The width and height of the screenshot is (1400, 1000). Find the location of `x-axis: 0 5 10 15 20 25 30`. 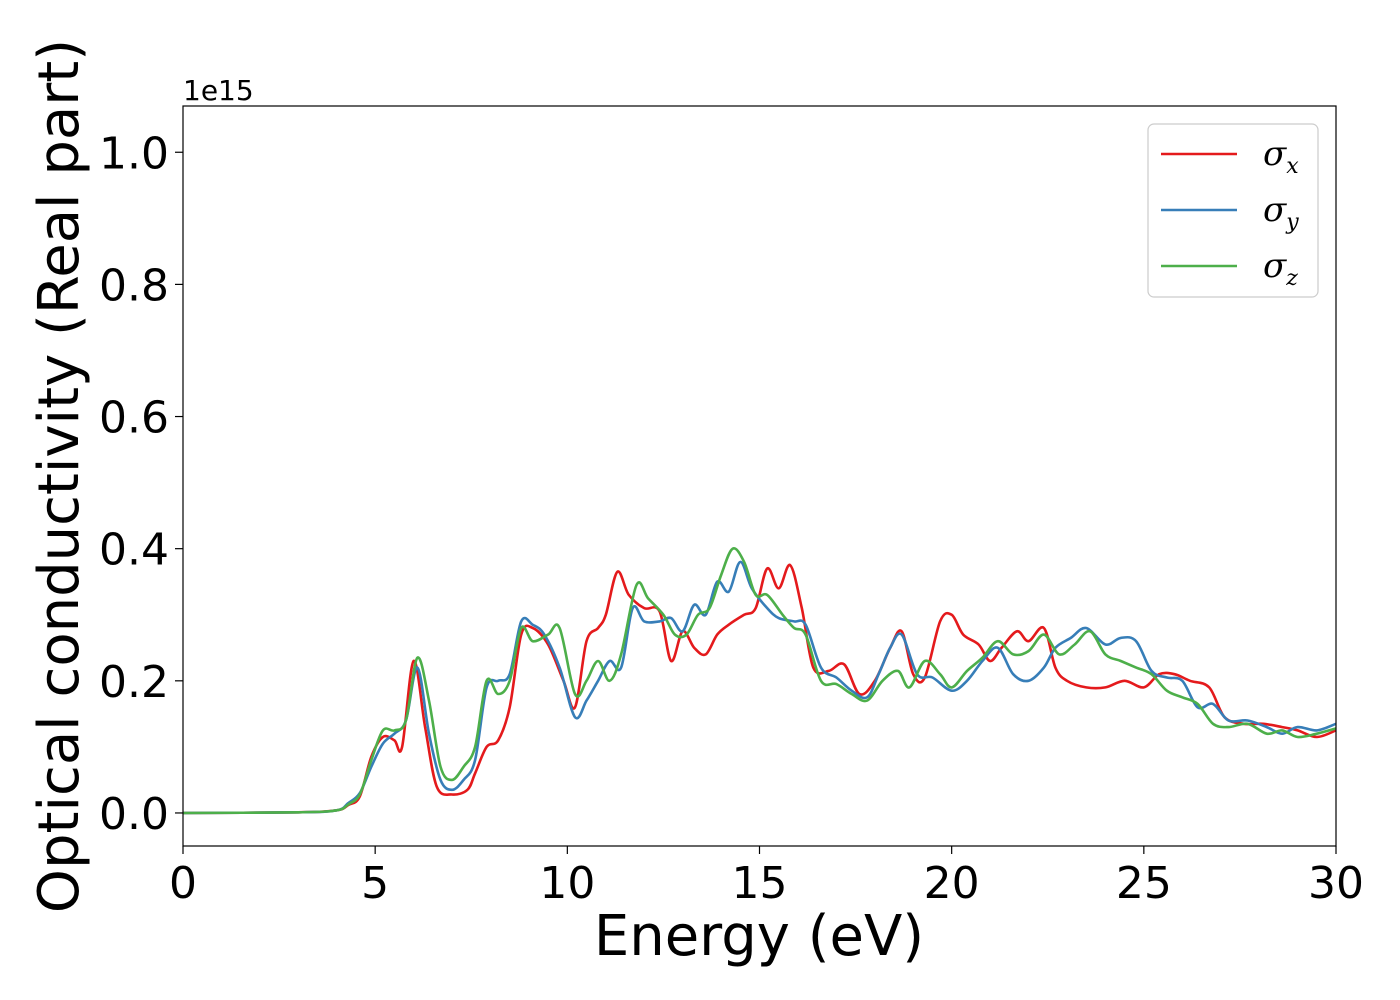

x-axis: 0 5 10 15 20 25 30 is located at coordinates (766, 877).